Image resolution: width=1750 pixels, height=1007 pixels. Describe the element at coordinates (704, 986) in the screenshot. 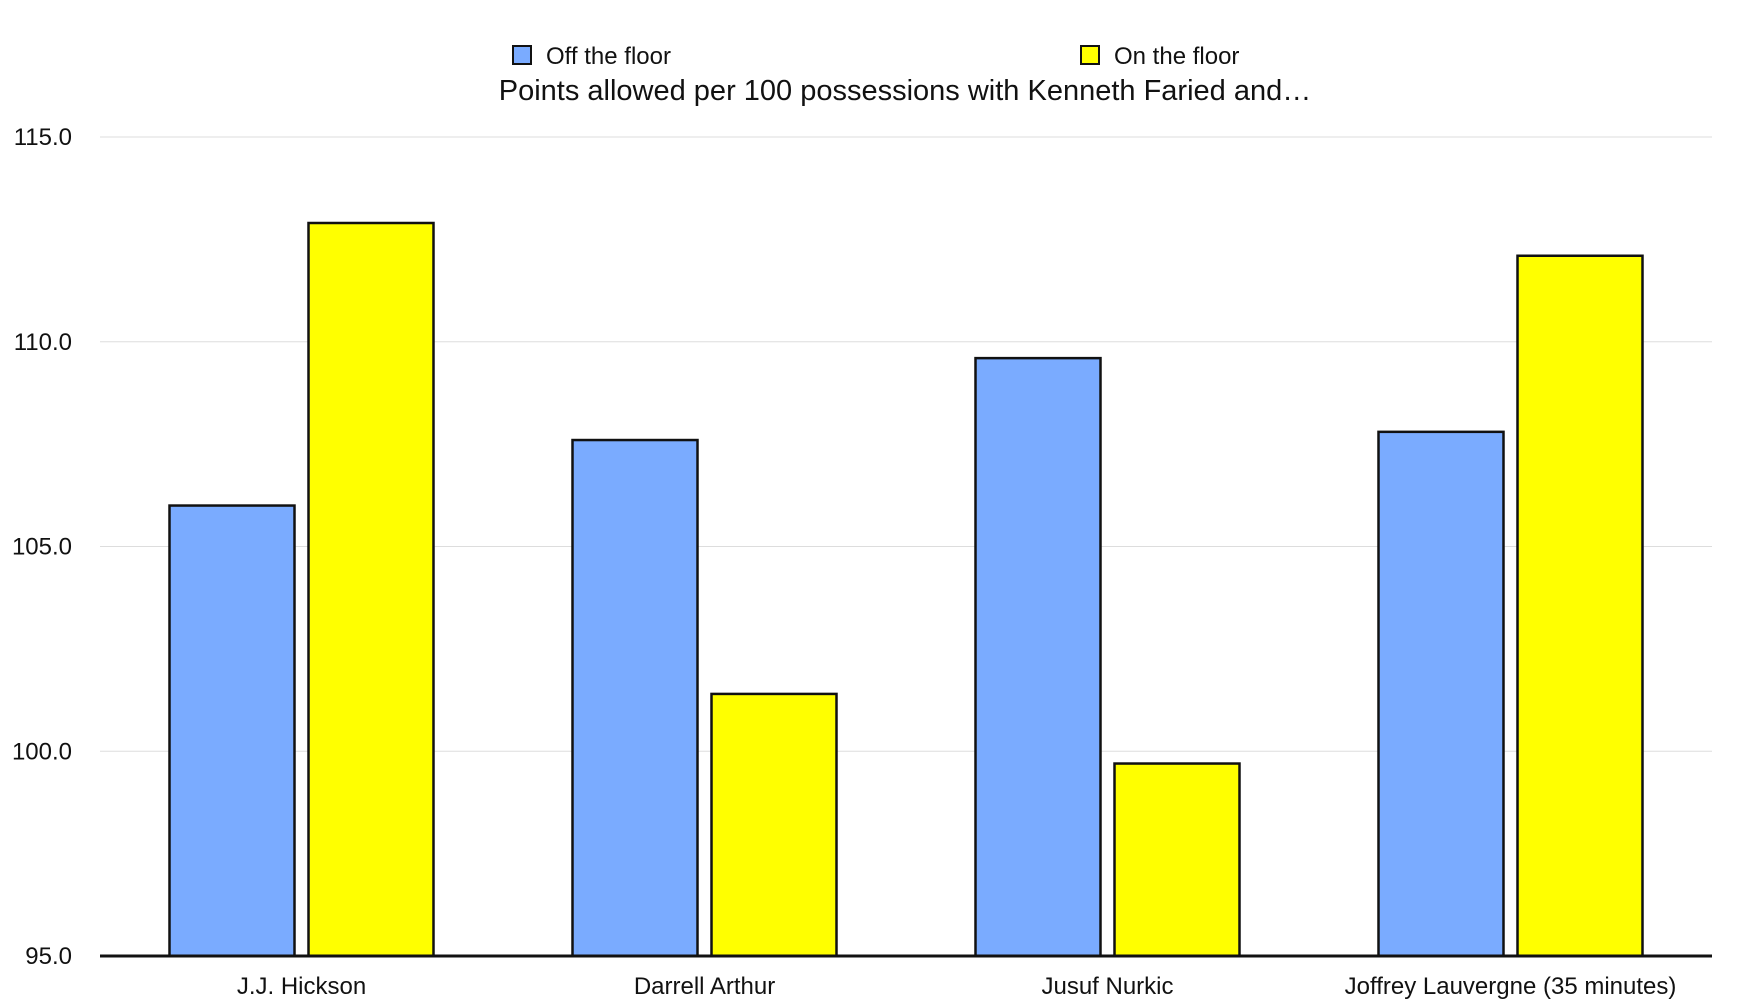

I see `x-category-label: Darrell Arthur` at that location.